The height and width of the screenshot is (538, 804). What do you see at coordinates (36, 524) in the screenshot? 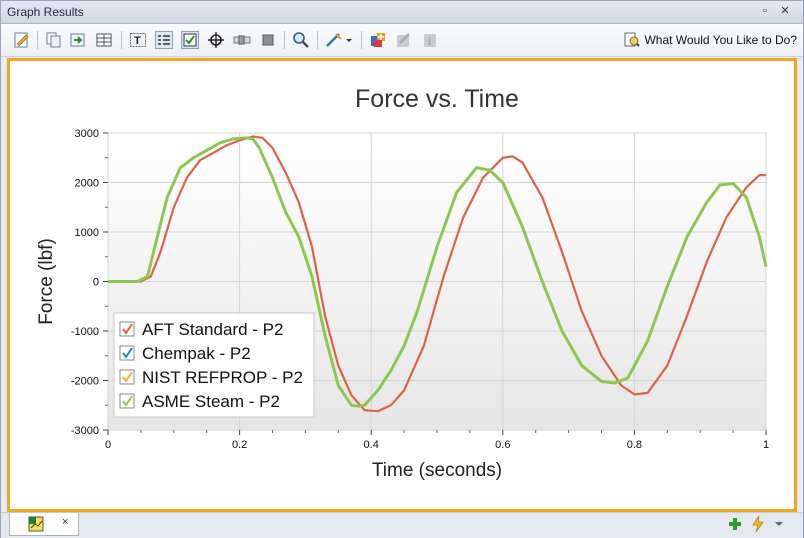
I see `graph-tab-icon` at bounding box center [36, 524].